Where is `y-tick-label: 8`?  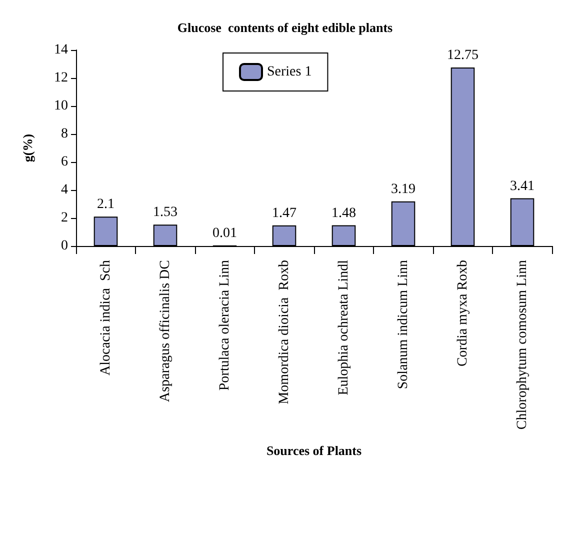
y-tick-label: 8 is located at coordinates (64, 134).